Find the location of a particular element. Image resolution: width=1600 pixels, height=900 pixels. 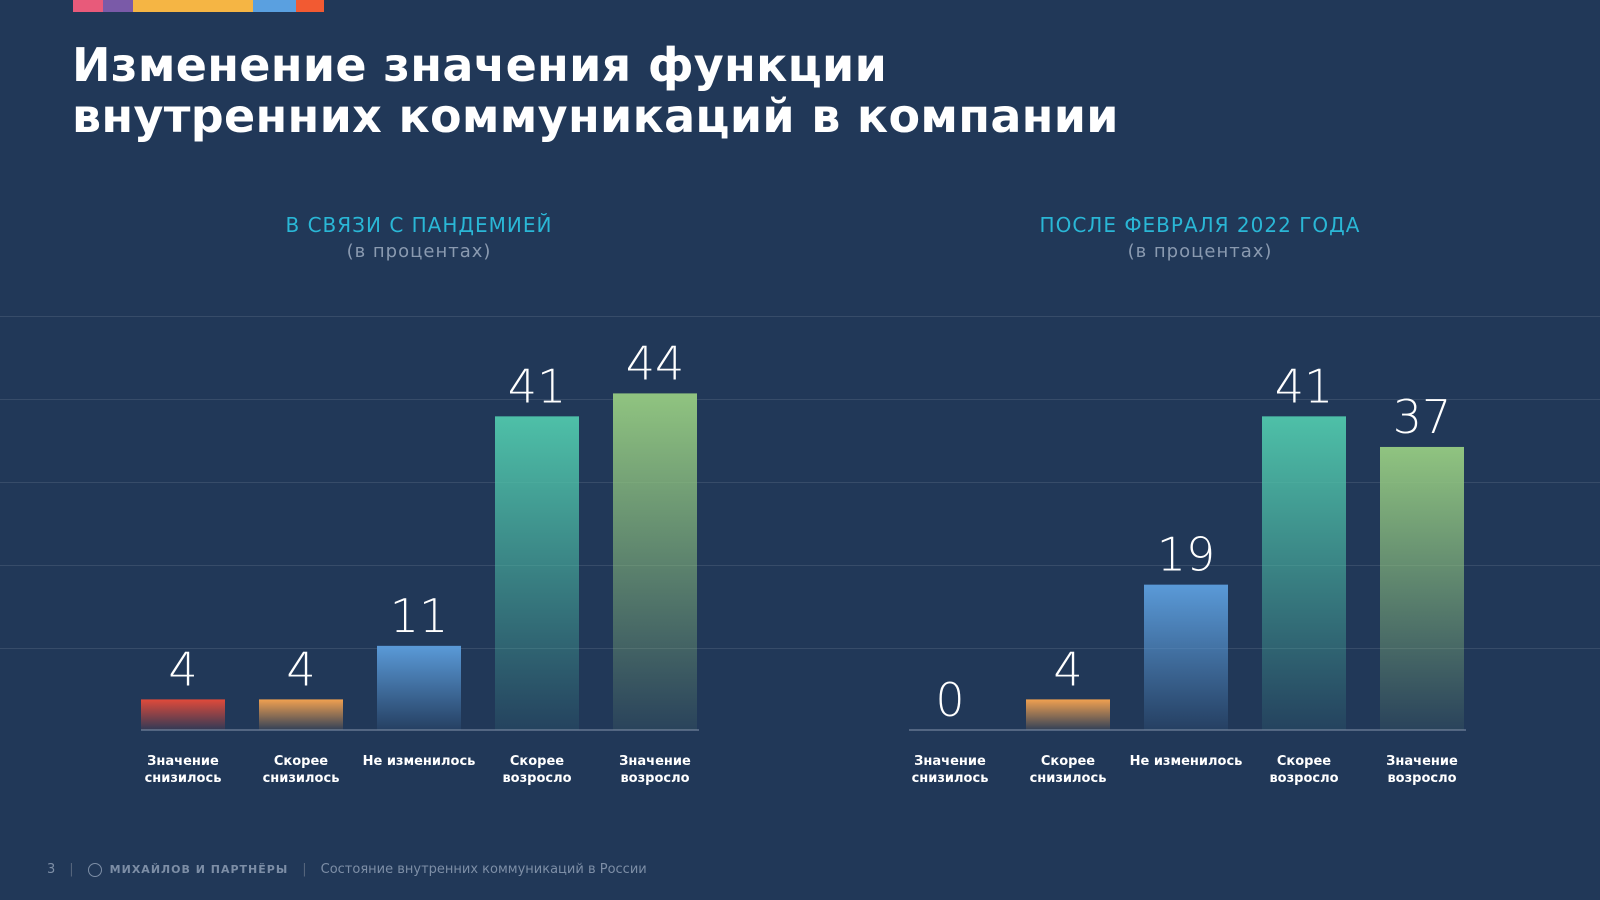

page-number: 3 is located at coordinates (51, 869).